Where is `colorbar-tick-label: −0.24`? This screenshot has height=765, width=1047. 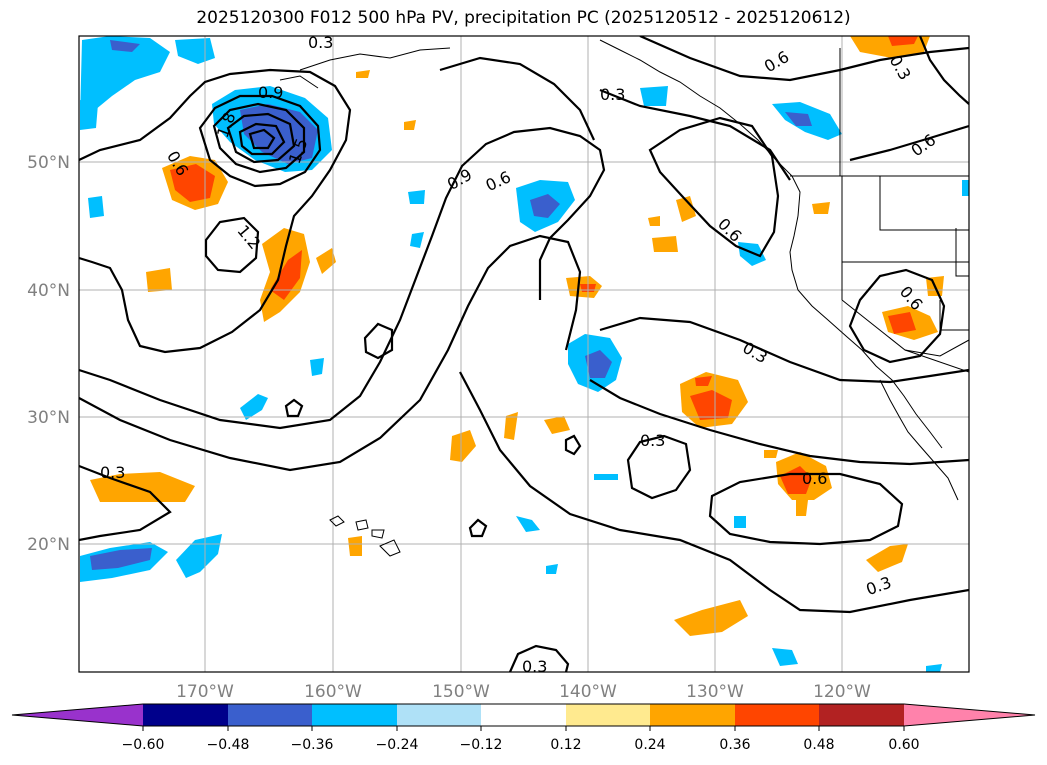 colorbar-tick-label: −0.24 is located at coordinates (397, 745).